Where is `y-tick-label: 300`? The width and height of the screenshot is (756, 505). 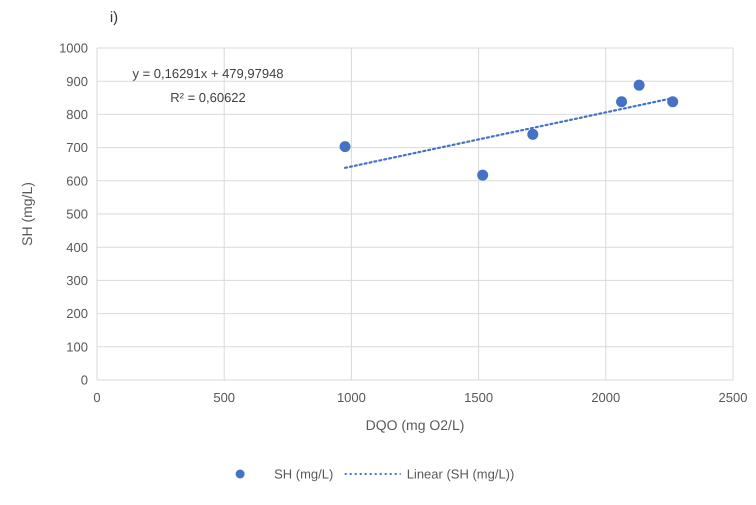
y-tick-label: 300 is located at coordinates (77, 280).